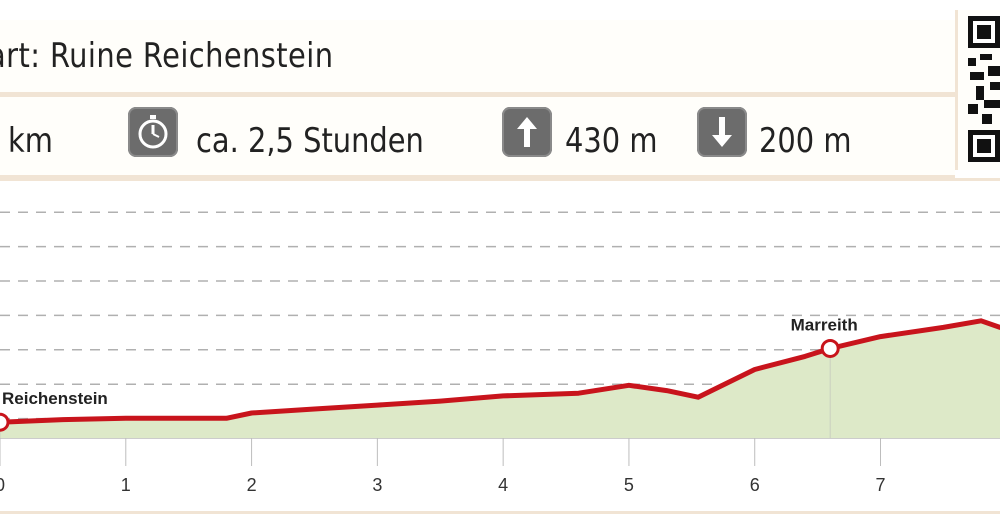 The image size is (1000, 520). Describe the element at coordinates (722, 132) in the screenshot. I see `arrow-down-icon` at that location.